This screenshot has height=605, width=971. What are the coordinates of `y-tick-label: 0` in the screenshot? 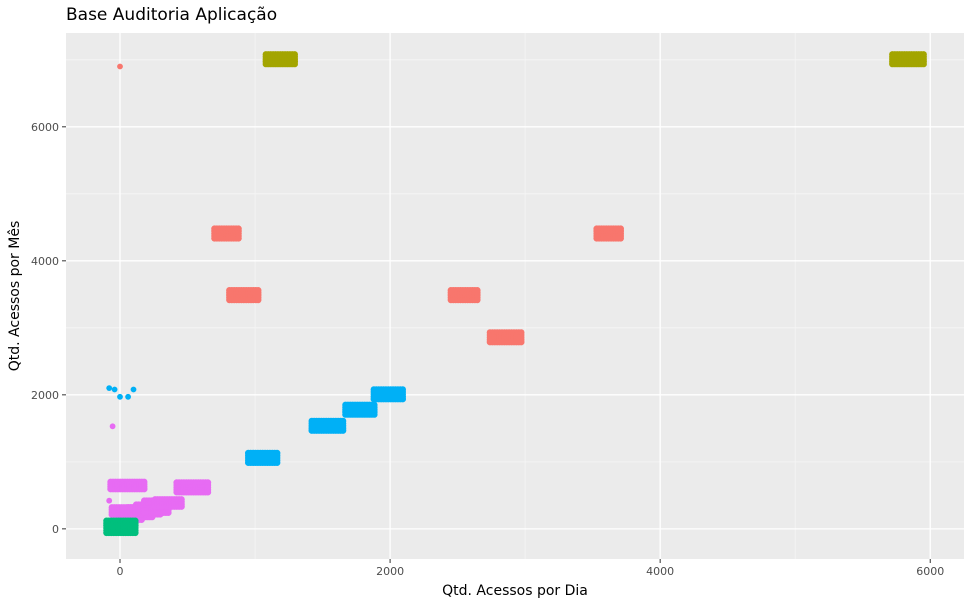 It's located at (55, 529).